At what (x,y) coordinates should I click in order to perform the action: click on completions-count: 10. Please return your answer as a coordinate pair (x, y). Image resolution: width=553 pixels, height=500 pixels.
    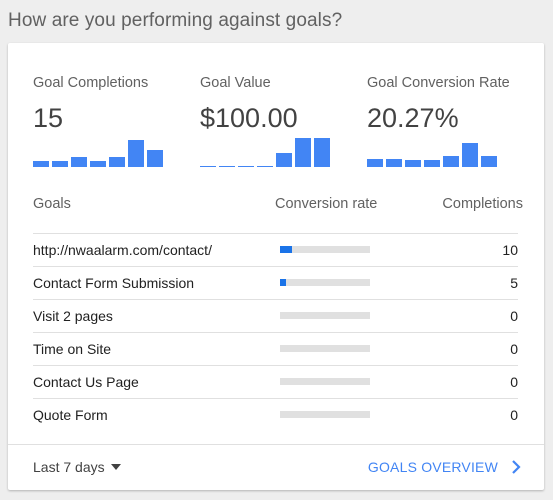
    Looking at the image, I should click on (510, 250).